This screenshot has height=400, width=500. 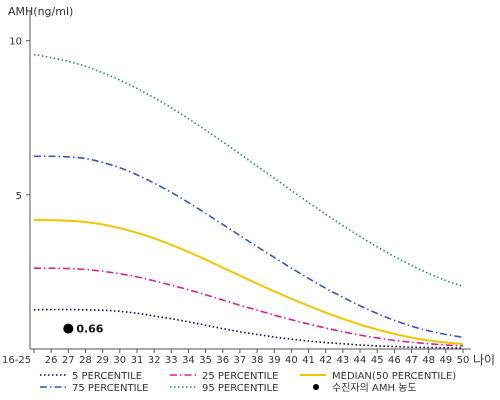 What do you see at coordinates (325, 360) in the screenshot?
I see `x-tick-label: 42` at bounding box center [325, 360].